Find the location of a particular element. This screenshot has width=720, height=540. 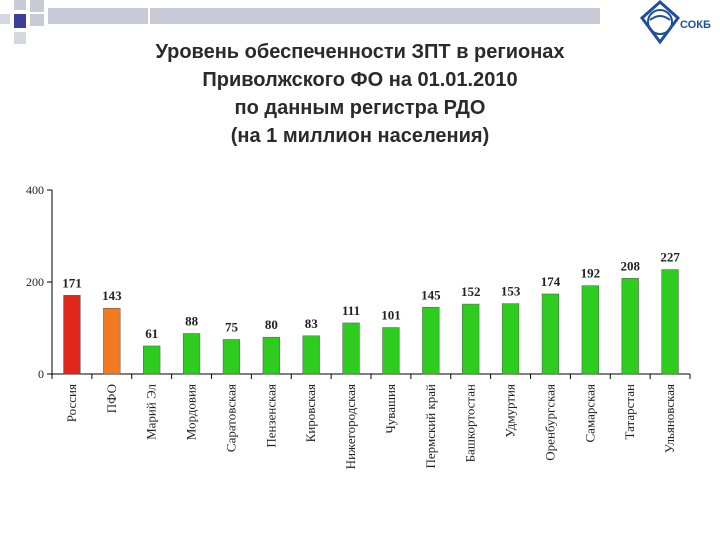

bar-value-label: 101 is located at coordinates (391, 315).